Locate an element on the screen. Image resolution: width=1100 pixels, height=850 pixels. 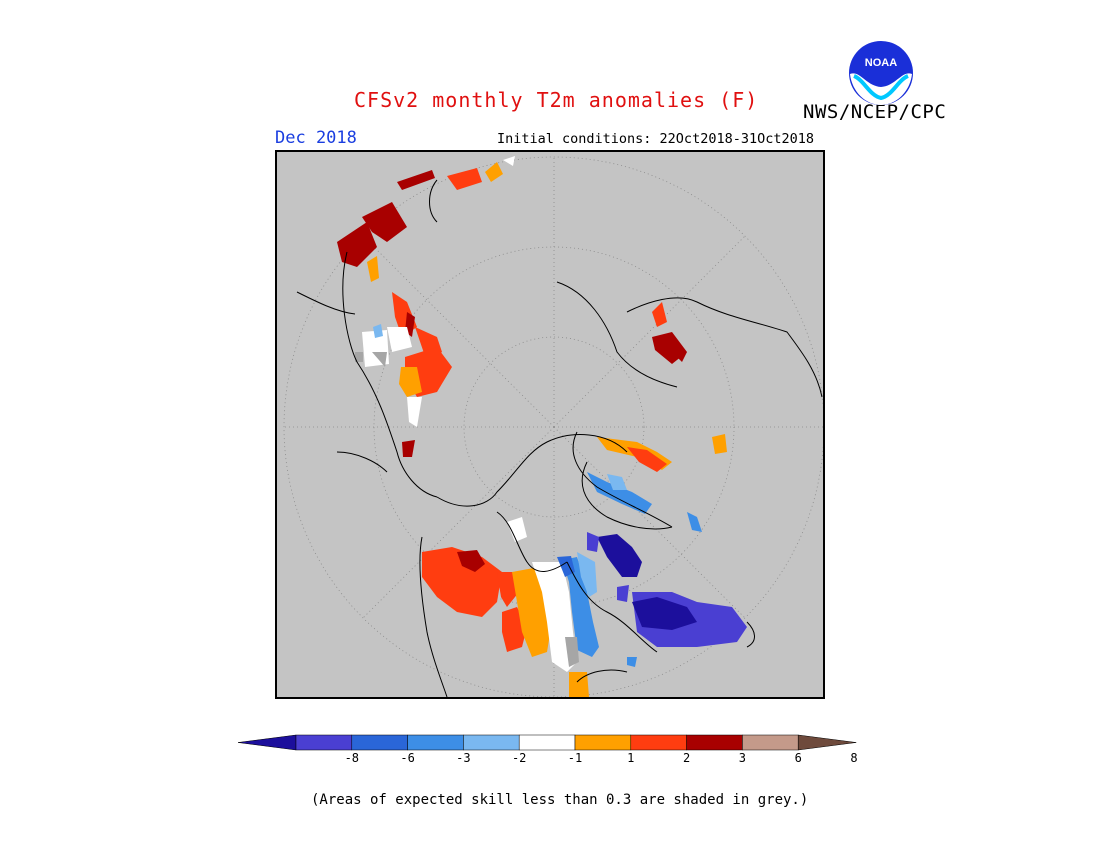
colorbar-tick-label: -6 is located at coordinates (407, 758).